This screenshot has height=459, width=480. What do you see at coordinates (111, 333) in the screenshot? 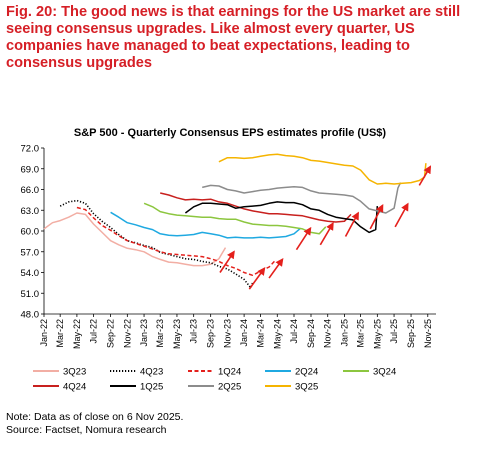
I see `x-tick-label: Sep-22` at bounding box center [111, 333].